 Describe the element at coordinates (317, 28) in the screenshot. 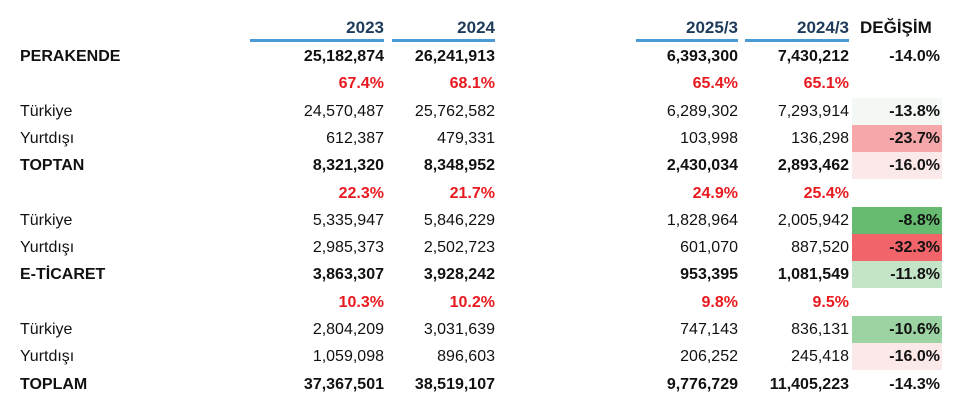

I see `header-2023: 2023` at that location.